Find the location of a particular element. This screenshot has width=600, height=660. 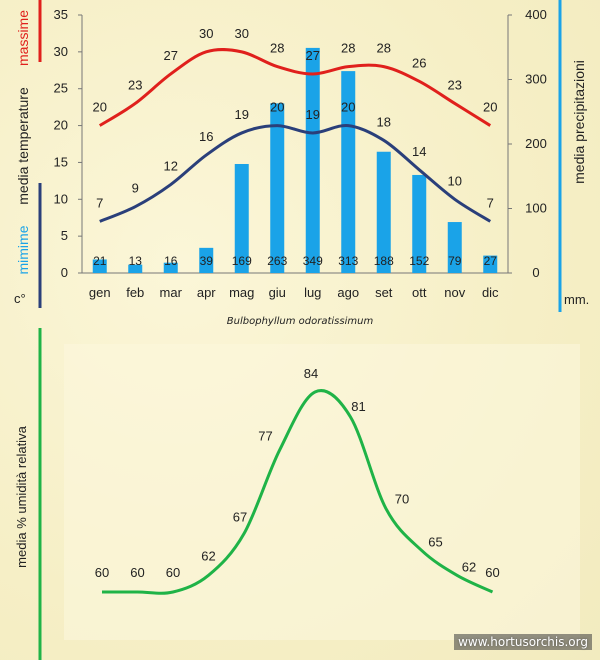

month-label: feb is located at coordinates (135, 292).